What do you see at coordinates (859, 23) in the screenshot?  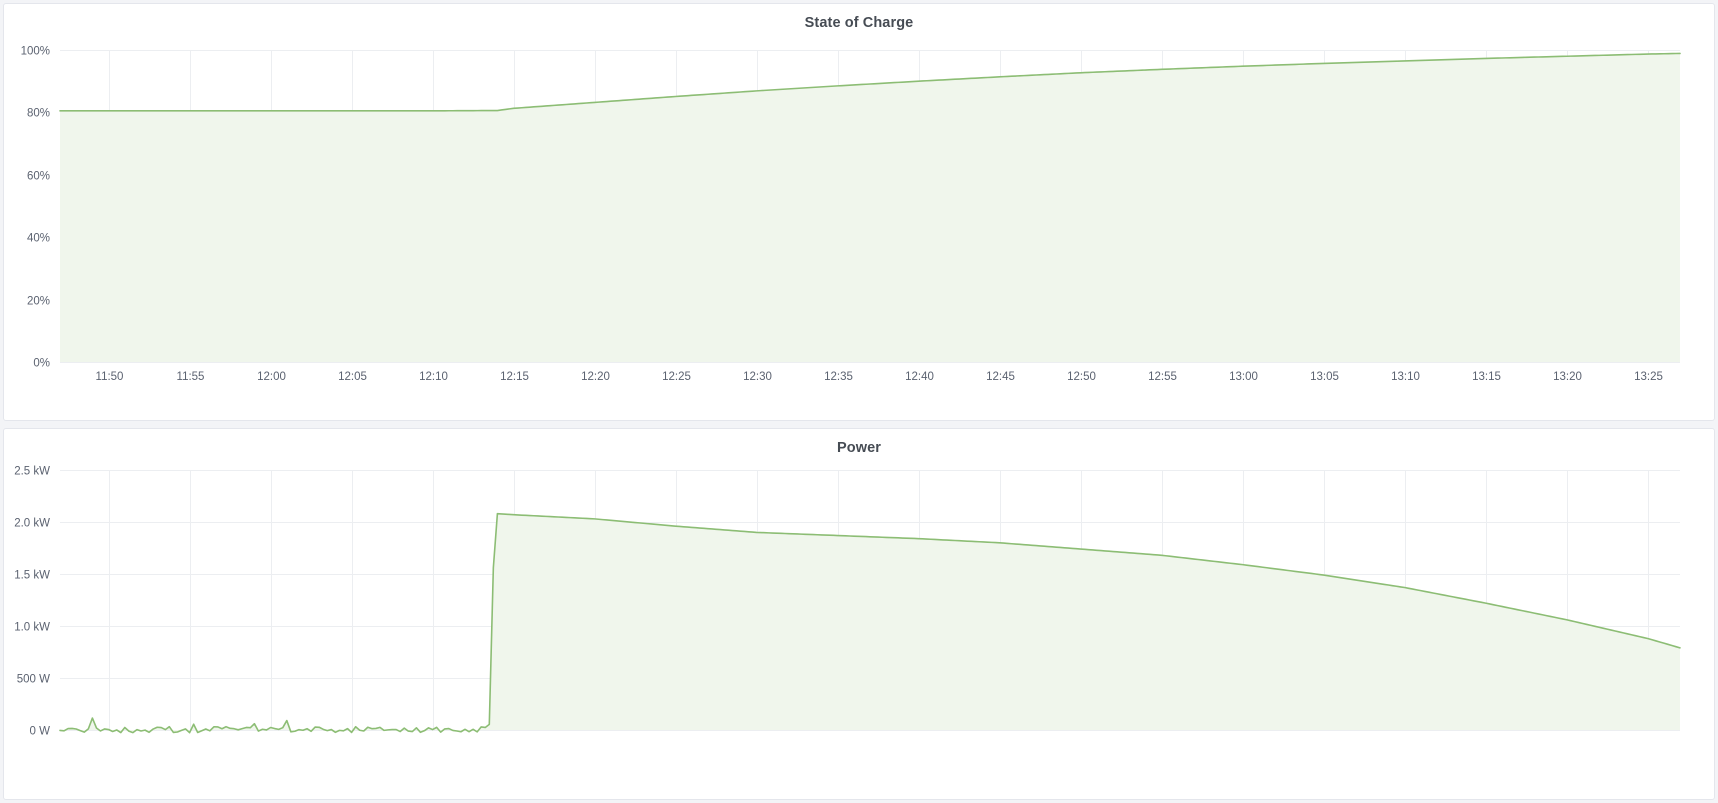 I see `panel-title-state-of-charge: State of Charge` at bounding box center [859, 23].